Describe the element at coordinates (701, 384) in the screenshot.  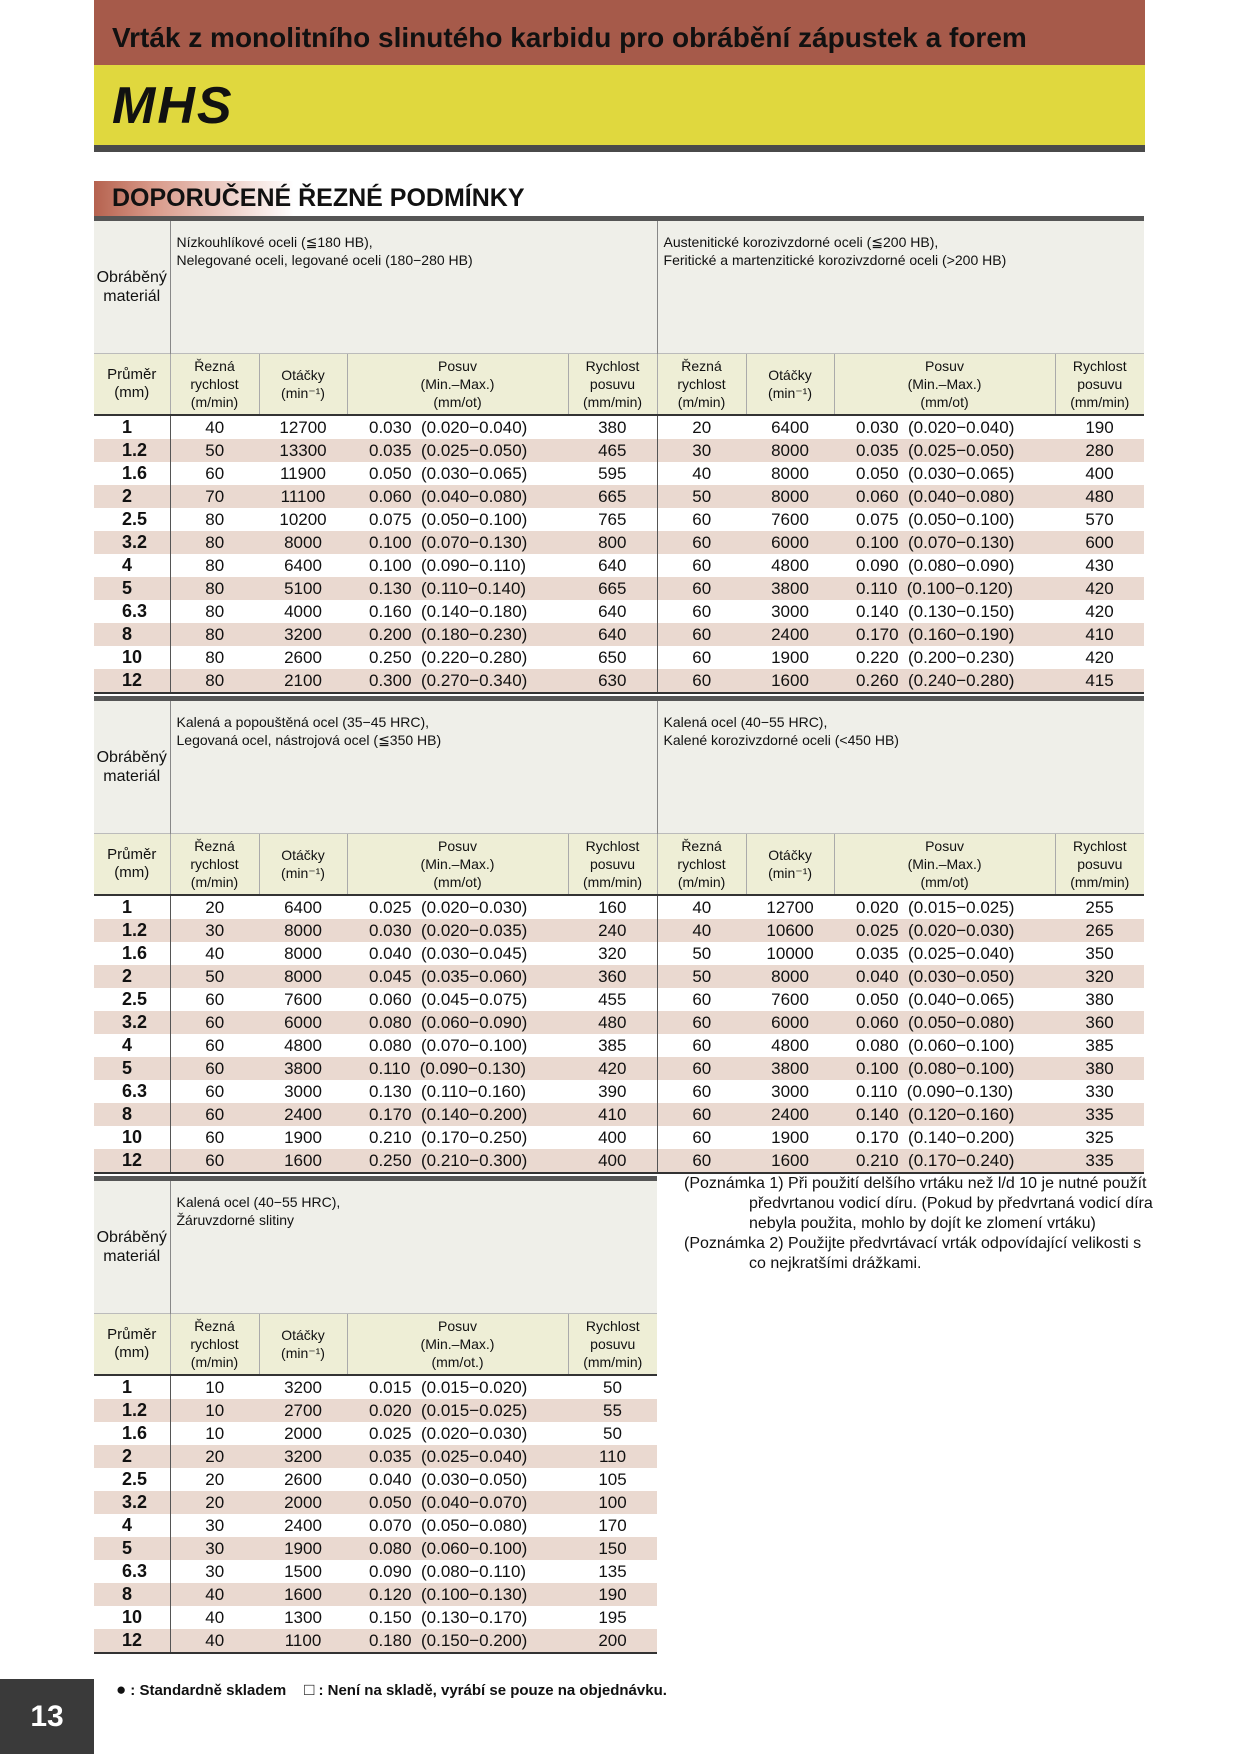
I see `column-header: Řezná rychlost (m/min)` at that location.